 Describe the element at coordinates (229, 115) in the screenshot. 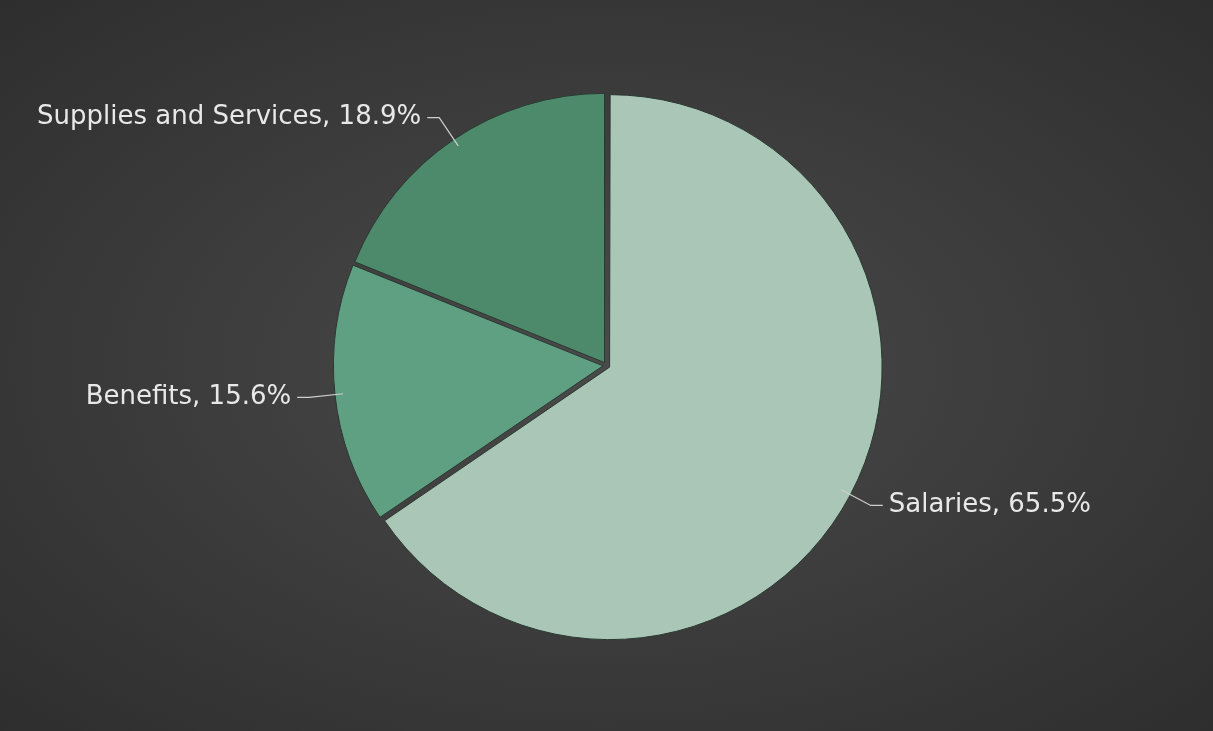

I see `slice-label: Supplies and Services, 18.9%` at that location.